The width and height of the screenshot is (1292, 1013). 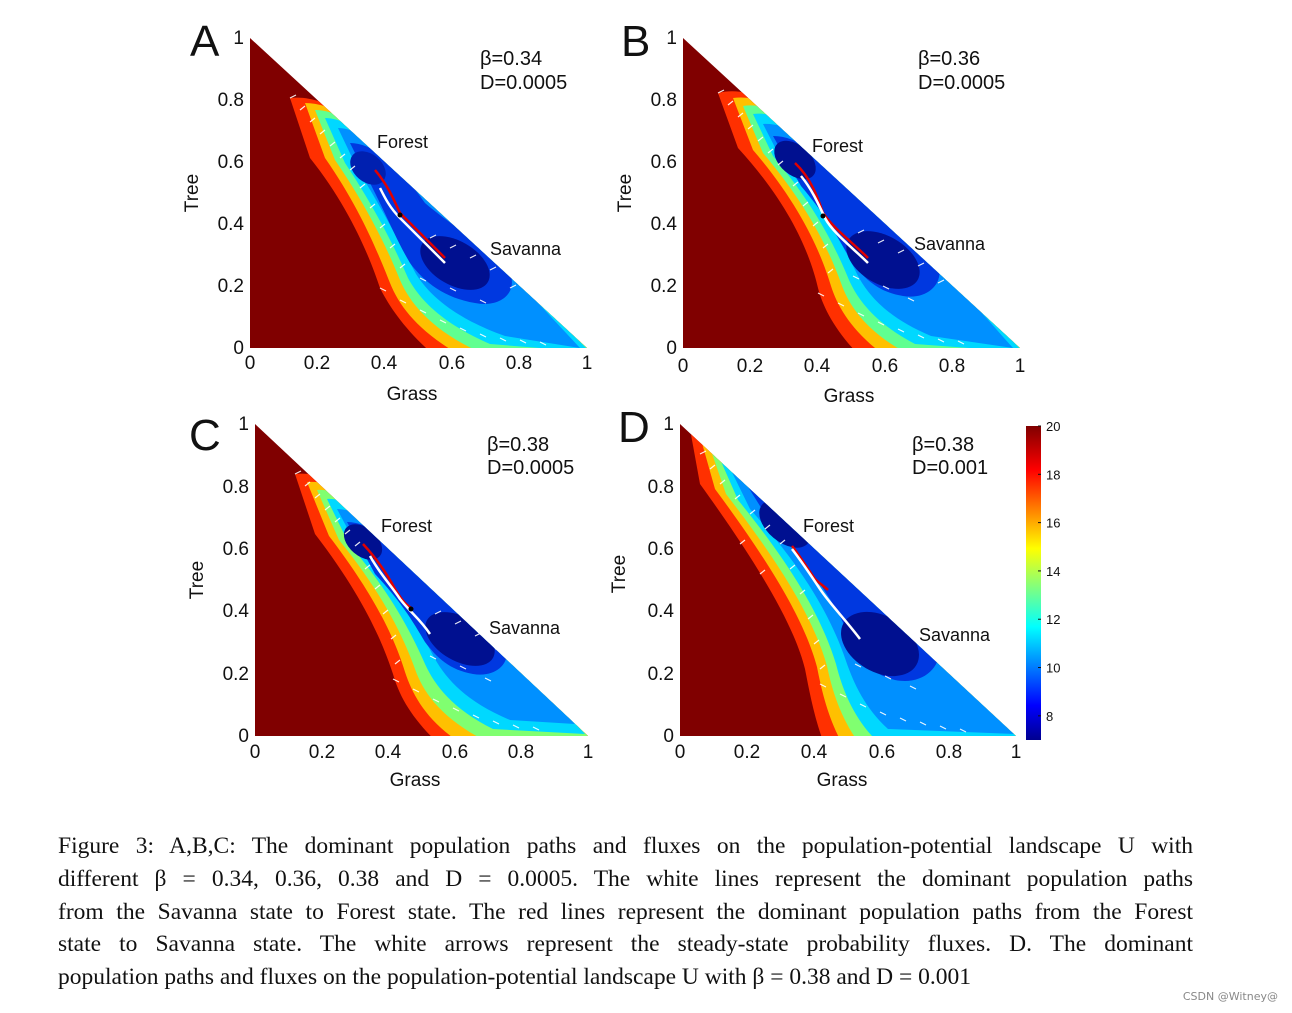 What do you see at coordinates (1230, 996) in the screenshot?
I see `watermark: CSDN @Witney@` at bounding box center [1230, 996].